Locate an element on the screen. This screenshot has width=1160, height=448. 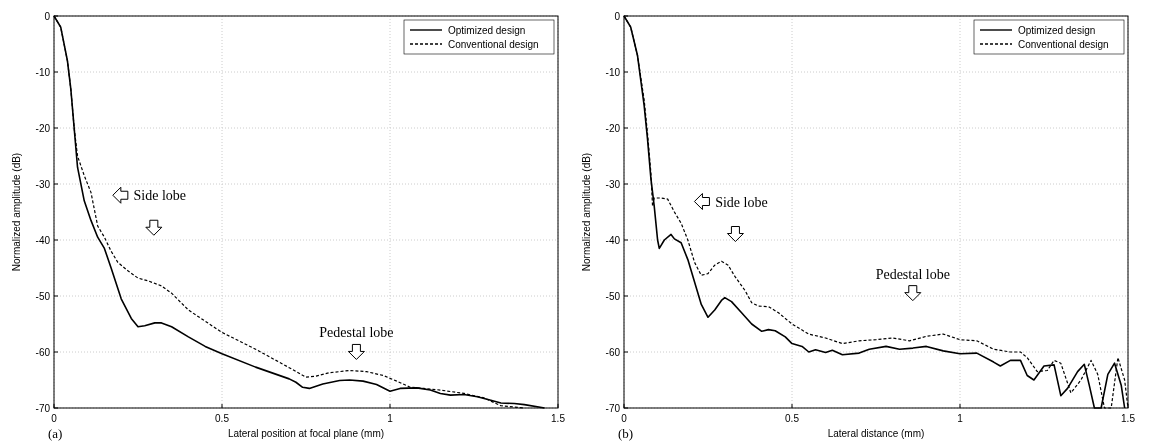
text: (b) is located at coordinates (626, 433).